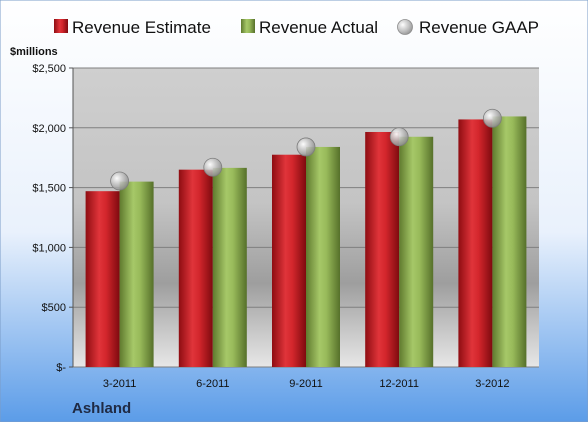 The height and width of the screenshot is (422, 588). What do you see at coordinates (492, 384) in the screenshot?
I see `x-tick-label: 3-2012` at bounding box center [492, 384].